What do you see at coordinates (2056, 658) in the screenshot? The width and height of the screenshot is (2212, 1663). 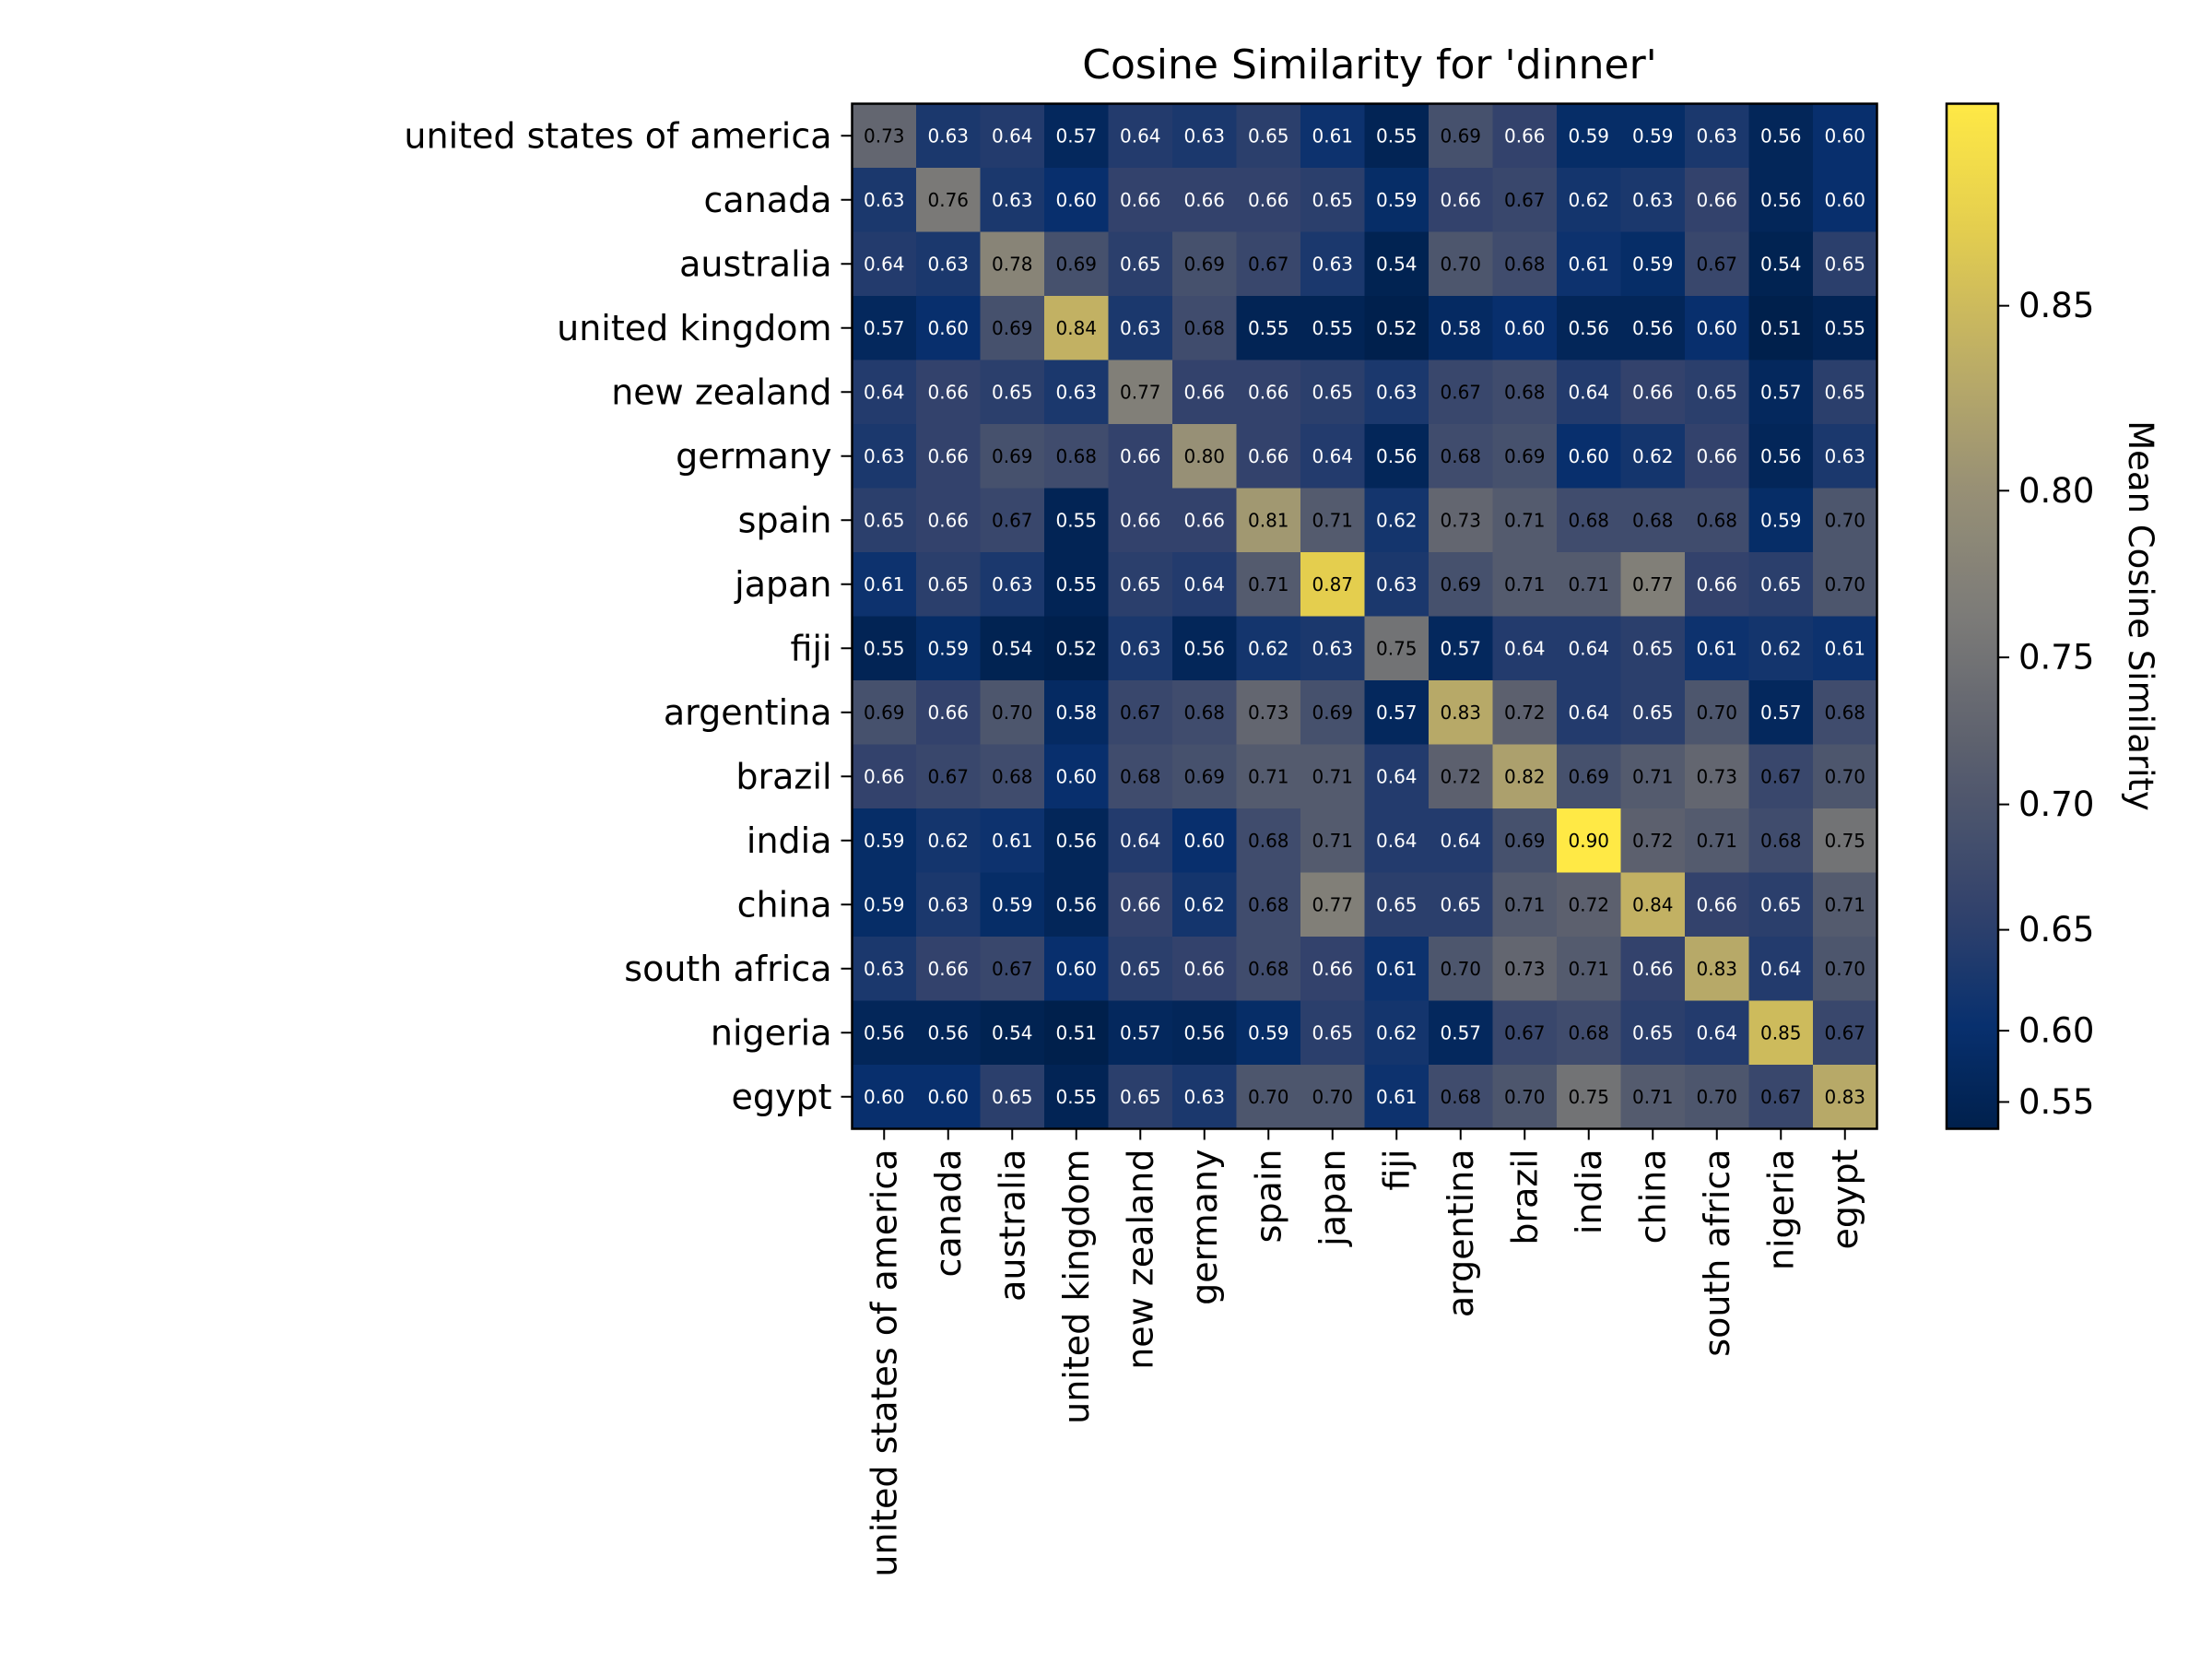 I see `colorbar-tick-label: 0.75` at bounding box center [2056, 658].